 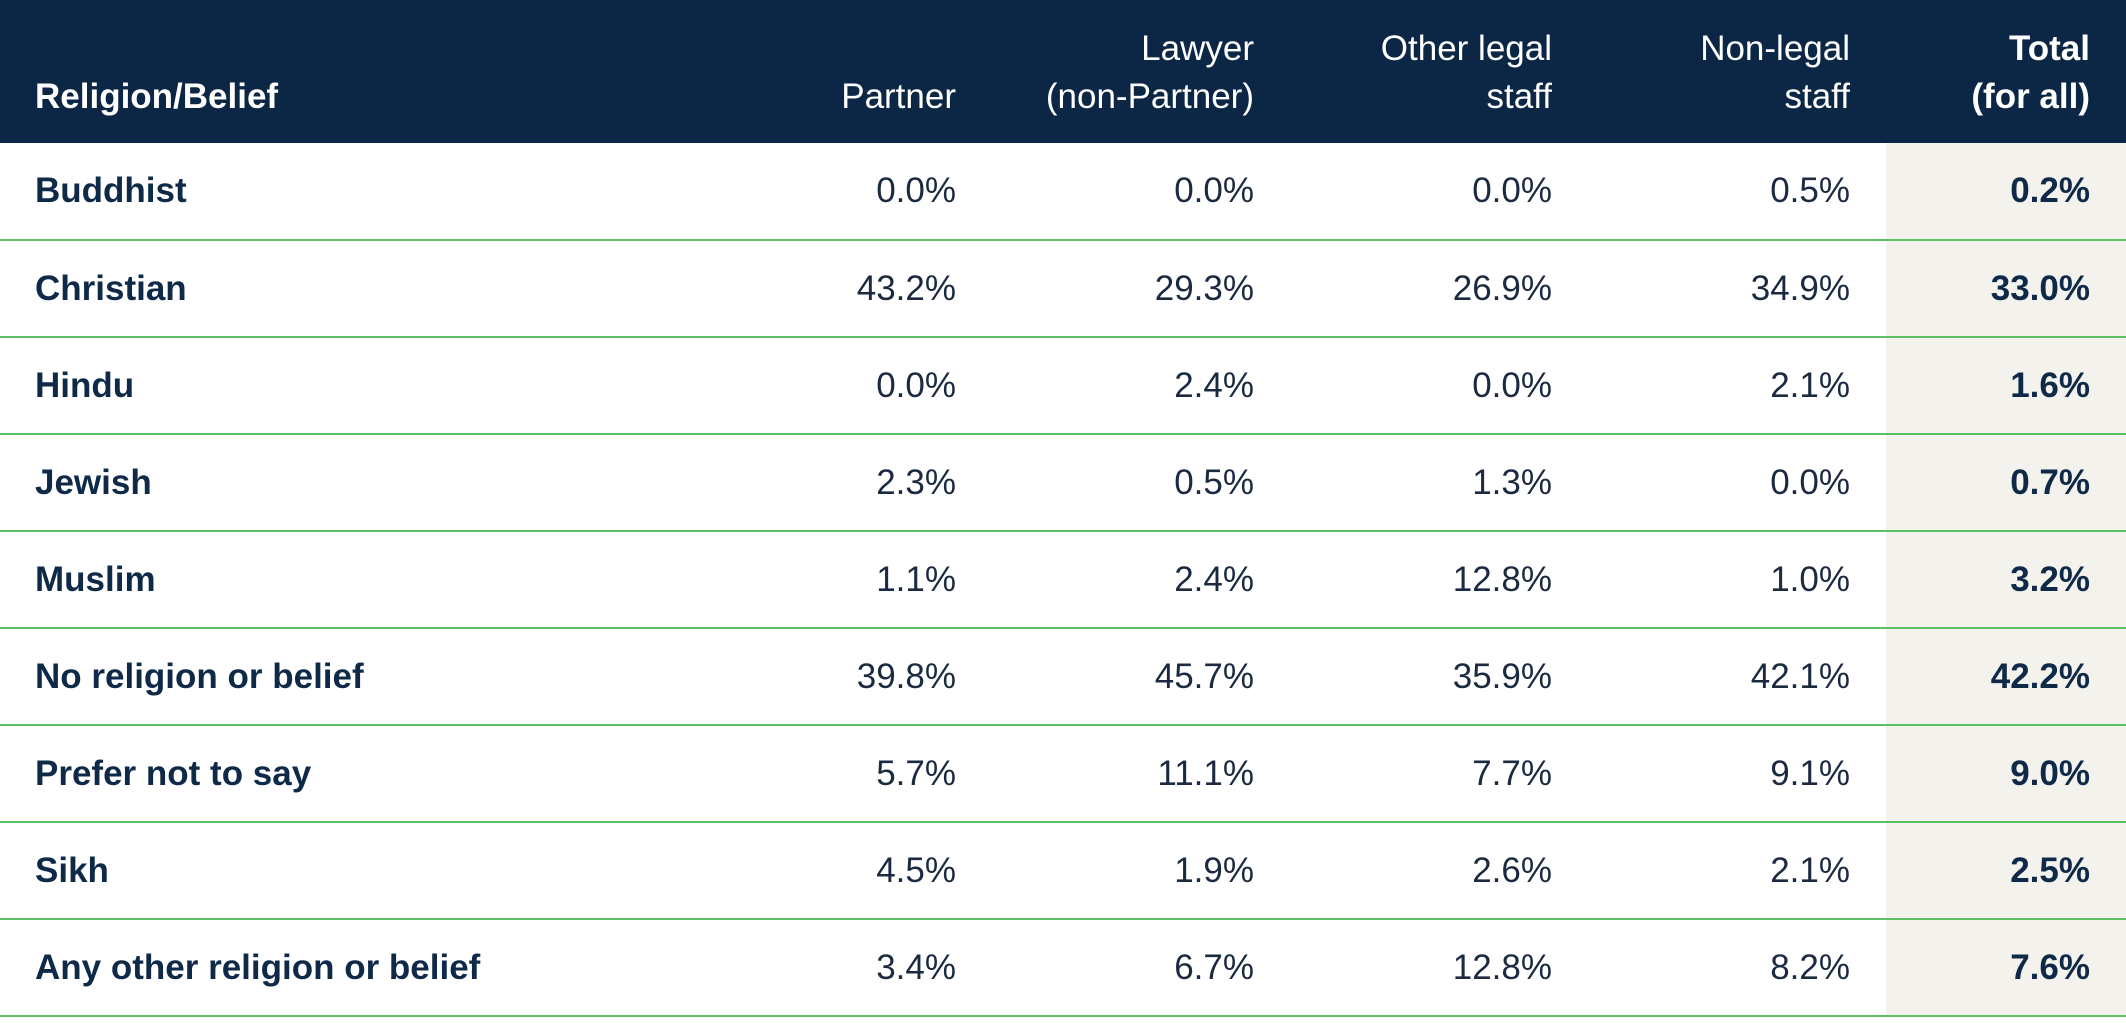 I want to click on value-cell-other-legal: 35.9%, so click(x=1439, y=677).